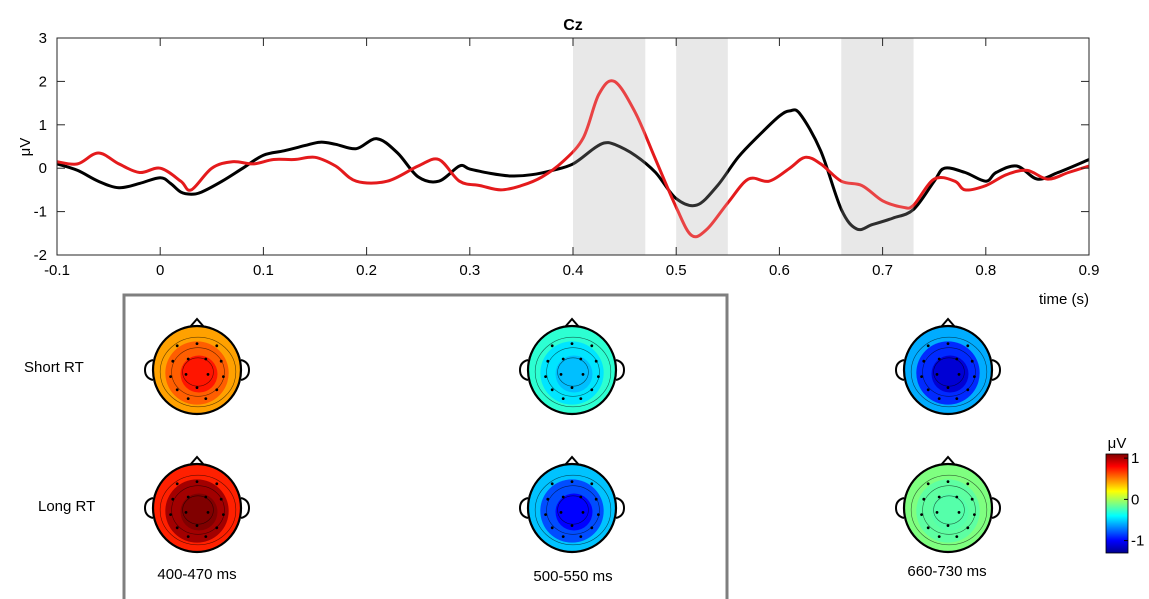 Image resolution: width=1149 pixels, height=599 pixels. I want to click on x-tick-label: 0.2, so click(366, 270).